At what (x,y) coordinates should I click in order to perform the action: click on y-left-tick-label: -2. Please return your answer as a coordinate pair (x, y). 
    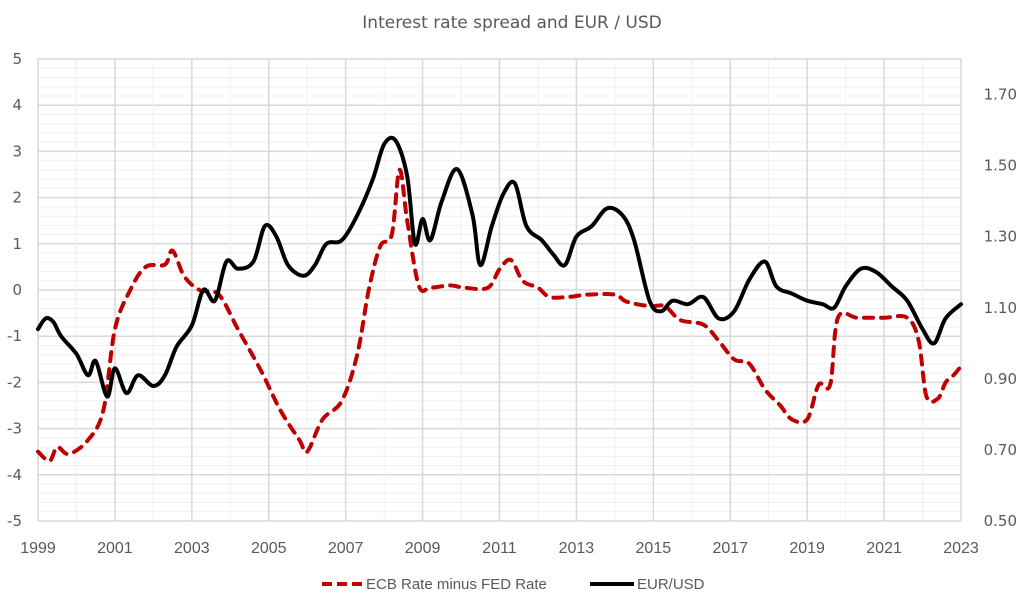
    Looking at the image, I should click on (14, 382).